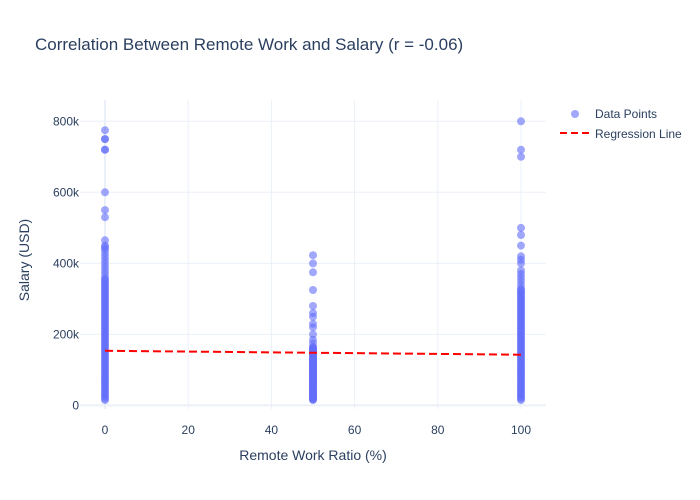 The height and width of the screenshot is (500, 700). I want to click on y-tick-label: 600k, so click(66, 192).